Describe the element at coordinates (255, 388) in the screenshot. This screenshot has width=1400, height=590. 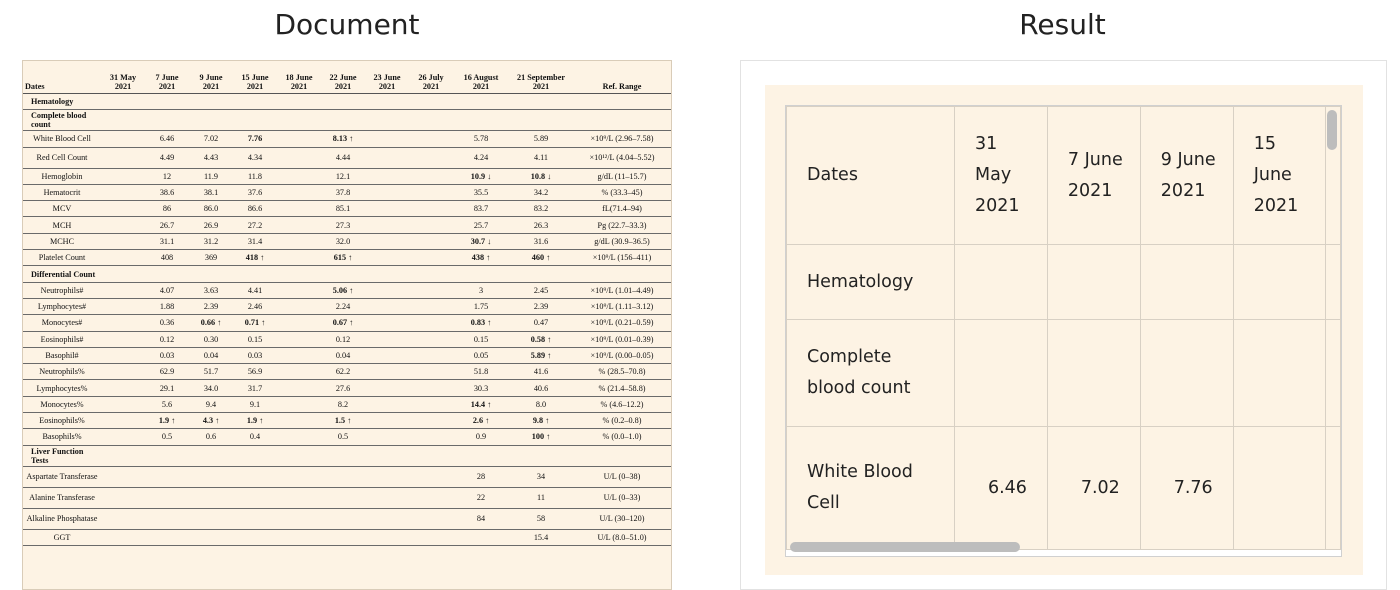
I see `value-cell: 31.7` at that location.